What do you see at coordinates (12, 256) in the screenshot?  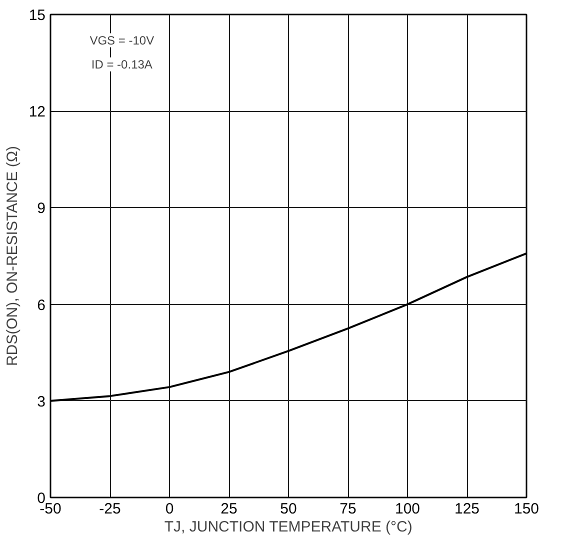 I see `y-axis-title: RDS(ON), ON-RESISTANCE (Ω)` at bounding box center [12, 256].